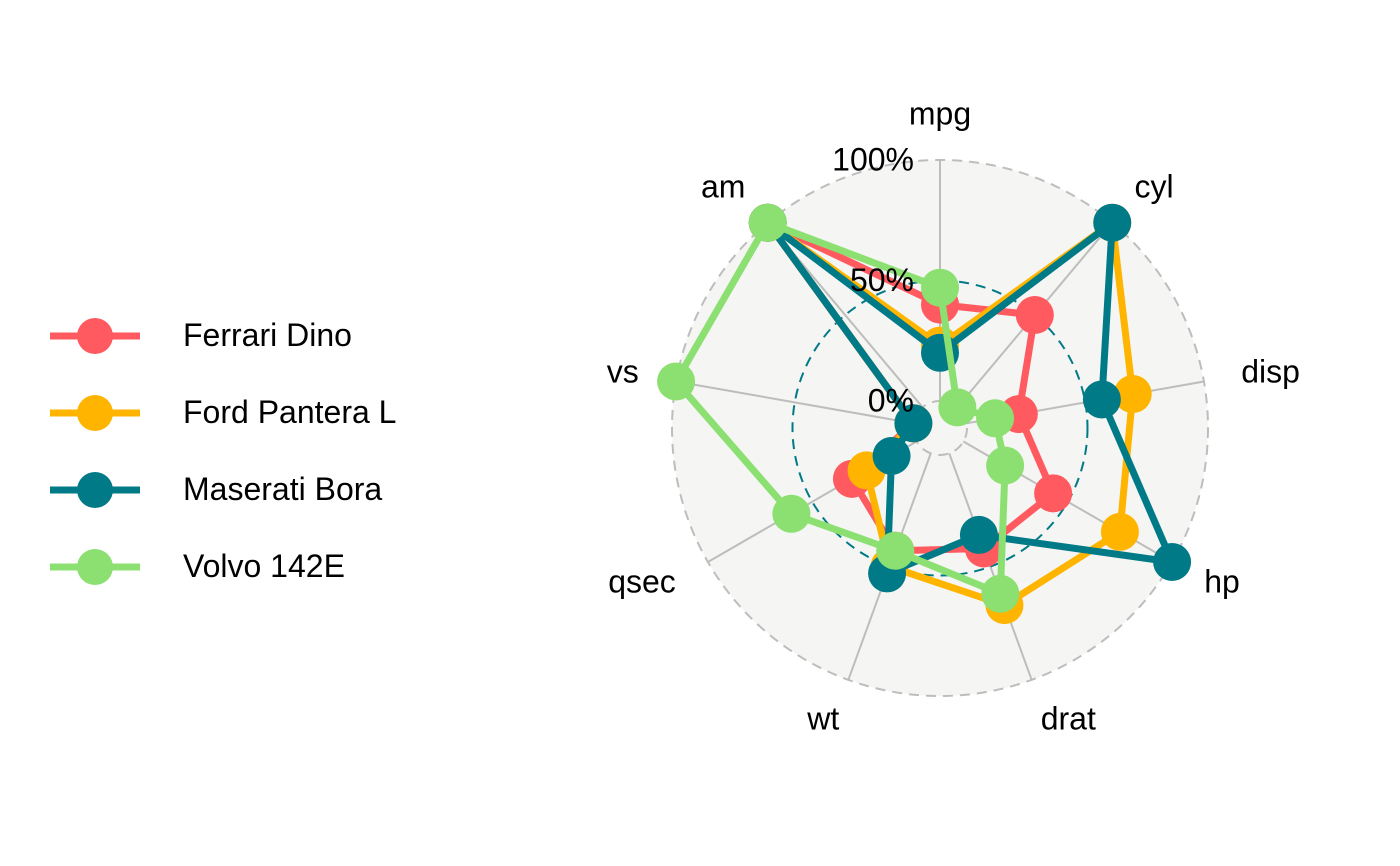 The image size is (1400, 866). I want to click on data-point-ford-pantera-l-hp, so click(1119, 531).